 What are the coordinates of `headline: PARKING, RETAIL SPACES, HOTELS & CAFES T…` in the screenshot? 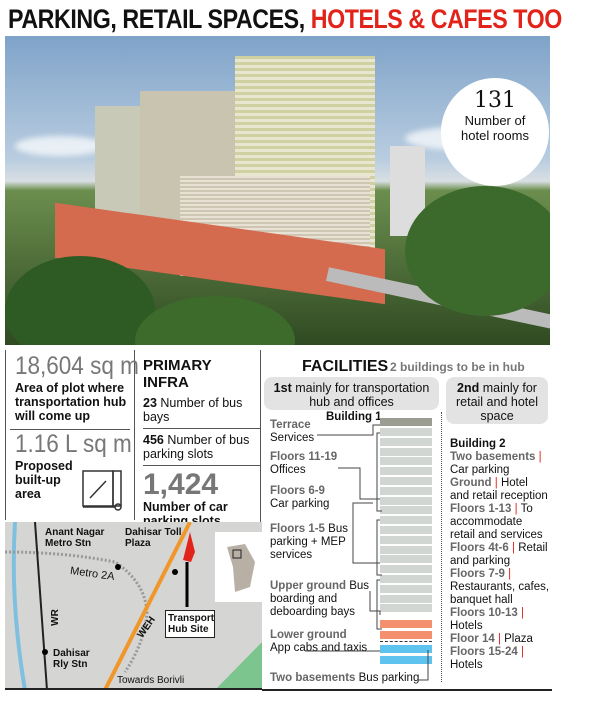 It's located at (285, 19).